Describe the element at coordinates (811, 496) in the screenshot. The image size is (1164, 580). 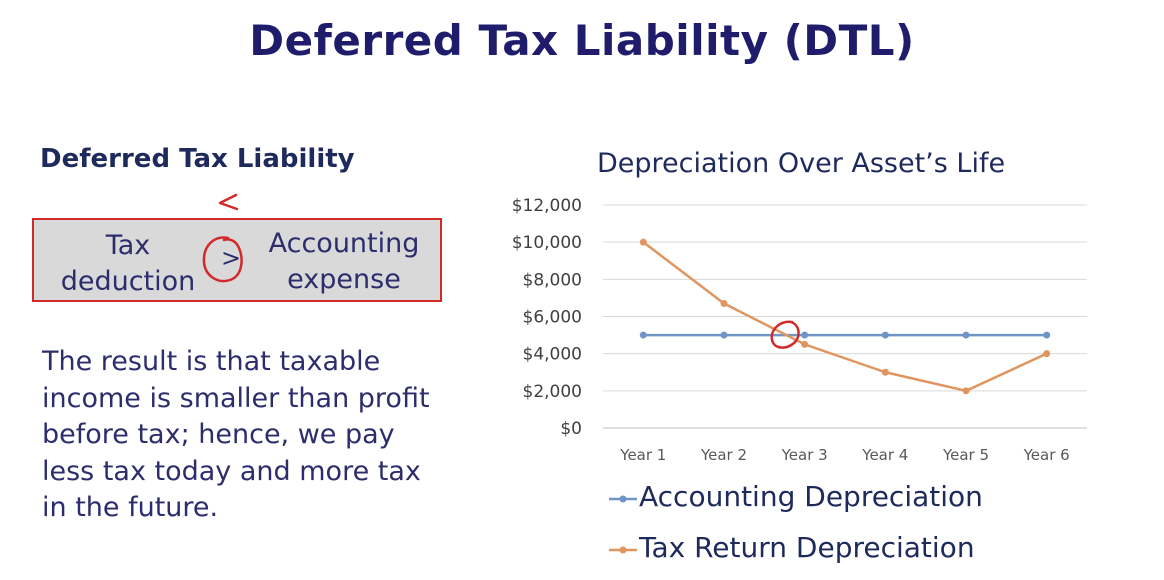
I see `legend-accounting-label: Accounting Depreciation` at that location.